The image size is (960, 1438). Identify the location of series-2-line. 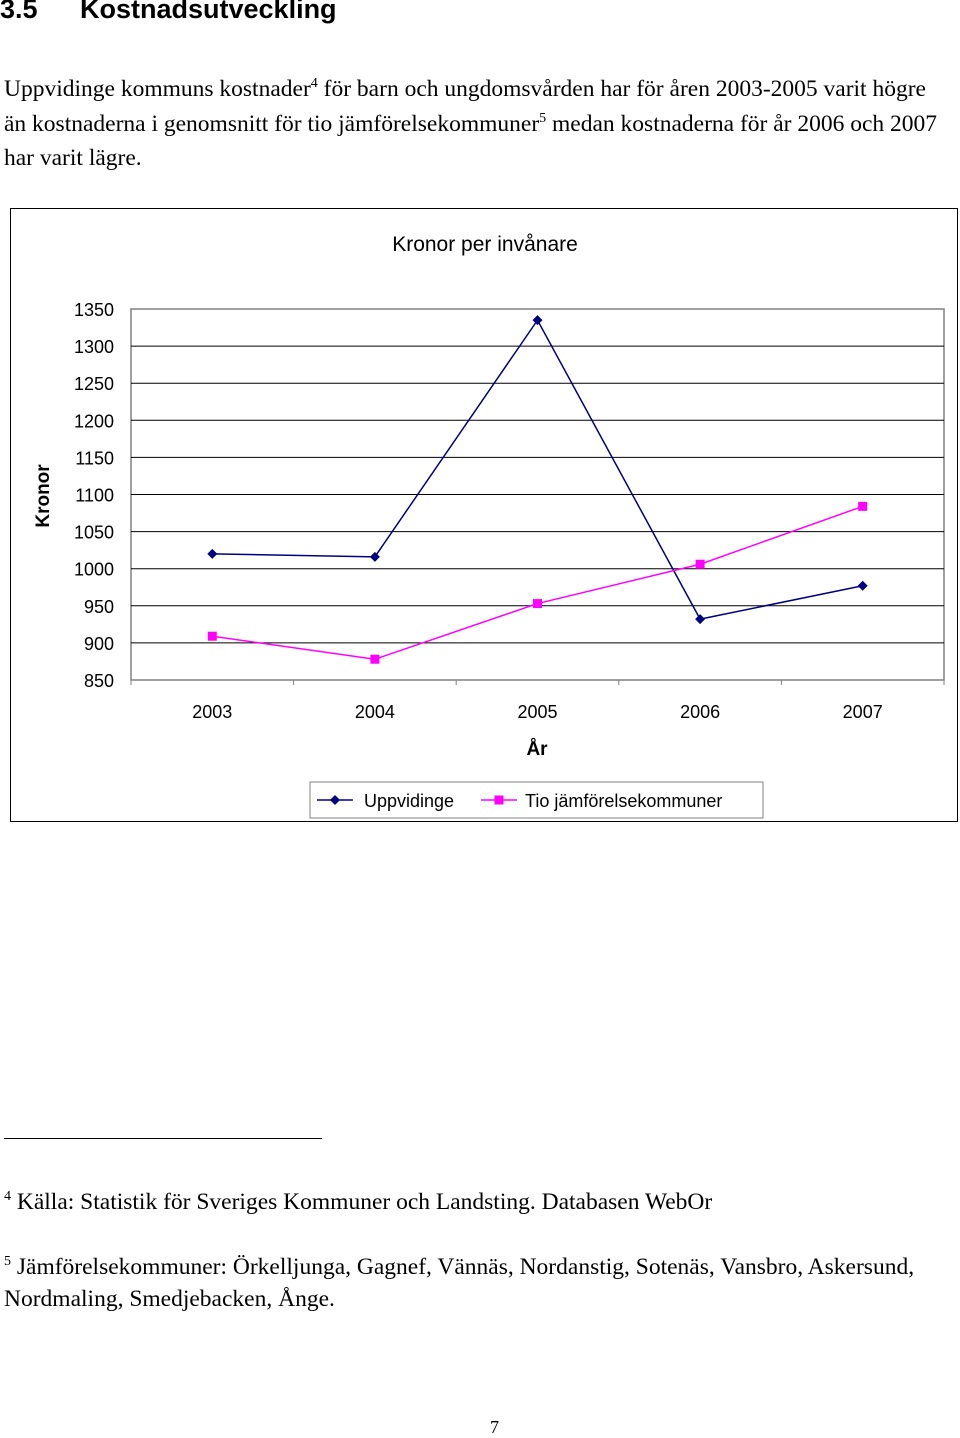
(537, 582).